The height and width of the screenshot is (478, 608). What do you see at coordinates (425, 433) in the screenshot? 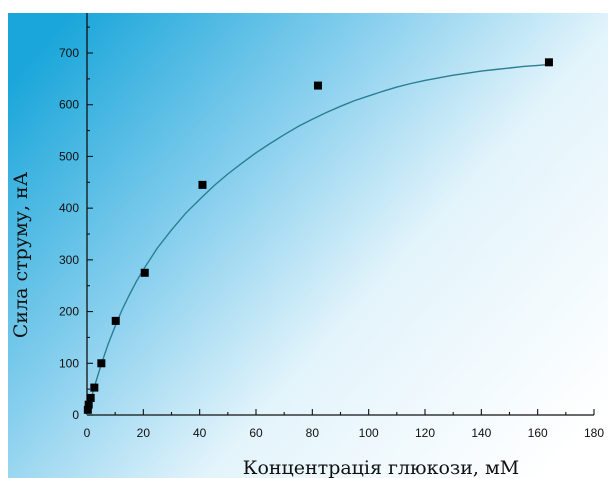
I see `x-tick-label: 120` at bounding box center [425, 433].